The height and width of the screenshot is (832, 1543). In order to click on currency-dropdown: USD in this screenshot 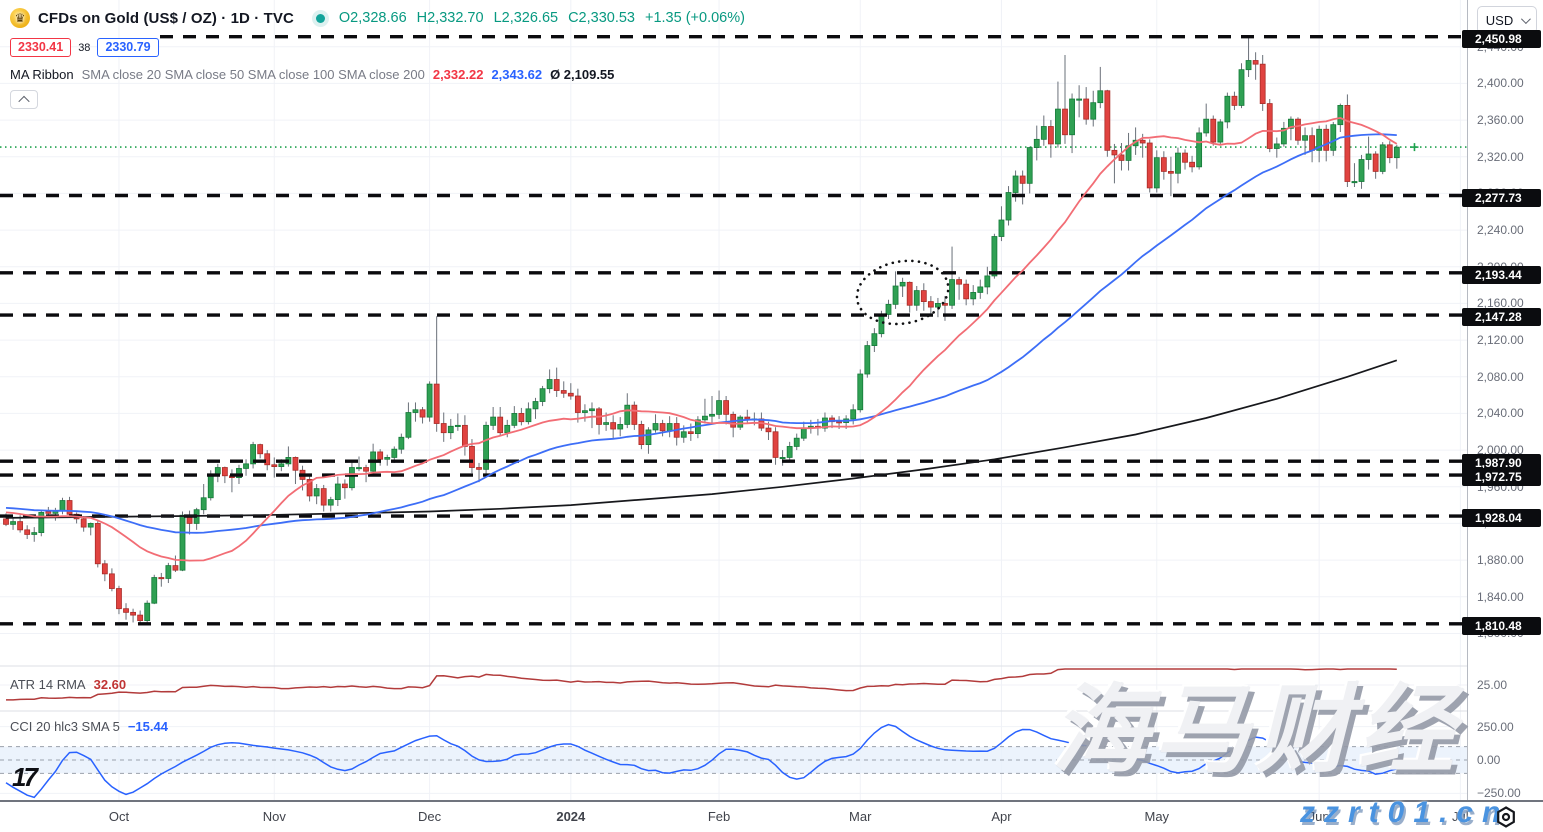, I will do `click(1507, 20)`.